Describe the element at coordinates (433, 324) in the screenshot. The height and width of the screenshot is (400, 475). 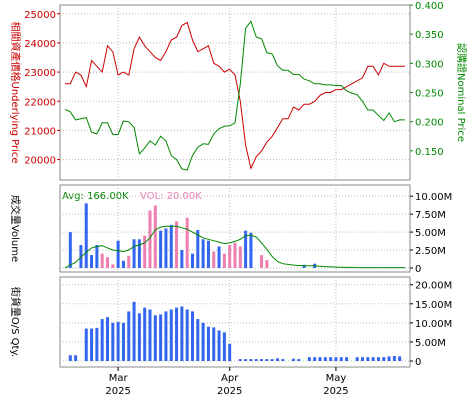
I see `os-tick-label: 10.00M` at that location.